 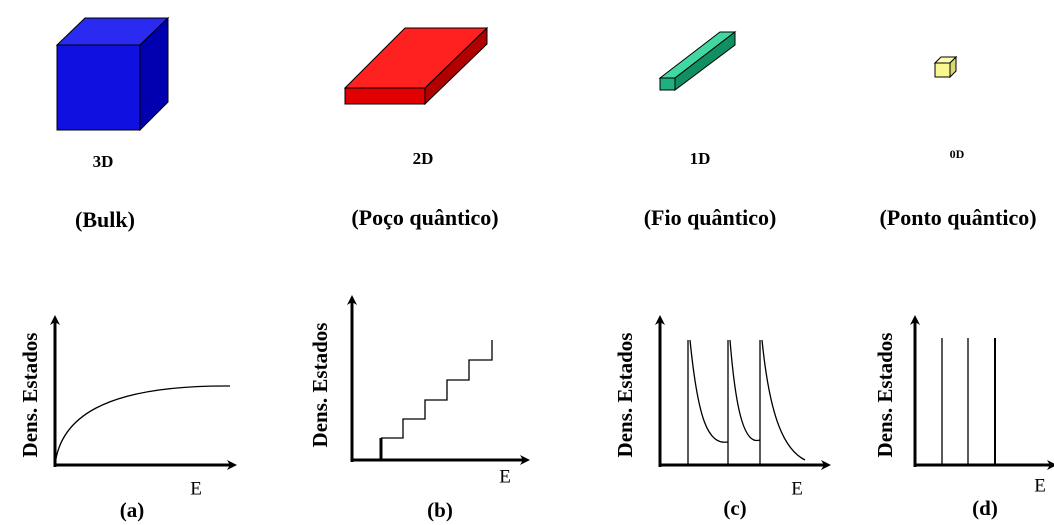 I want to click on structure-name: (Ponto quântico), so click(x=957, y=217).